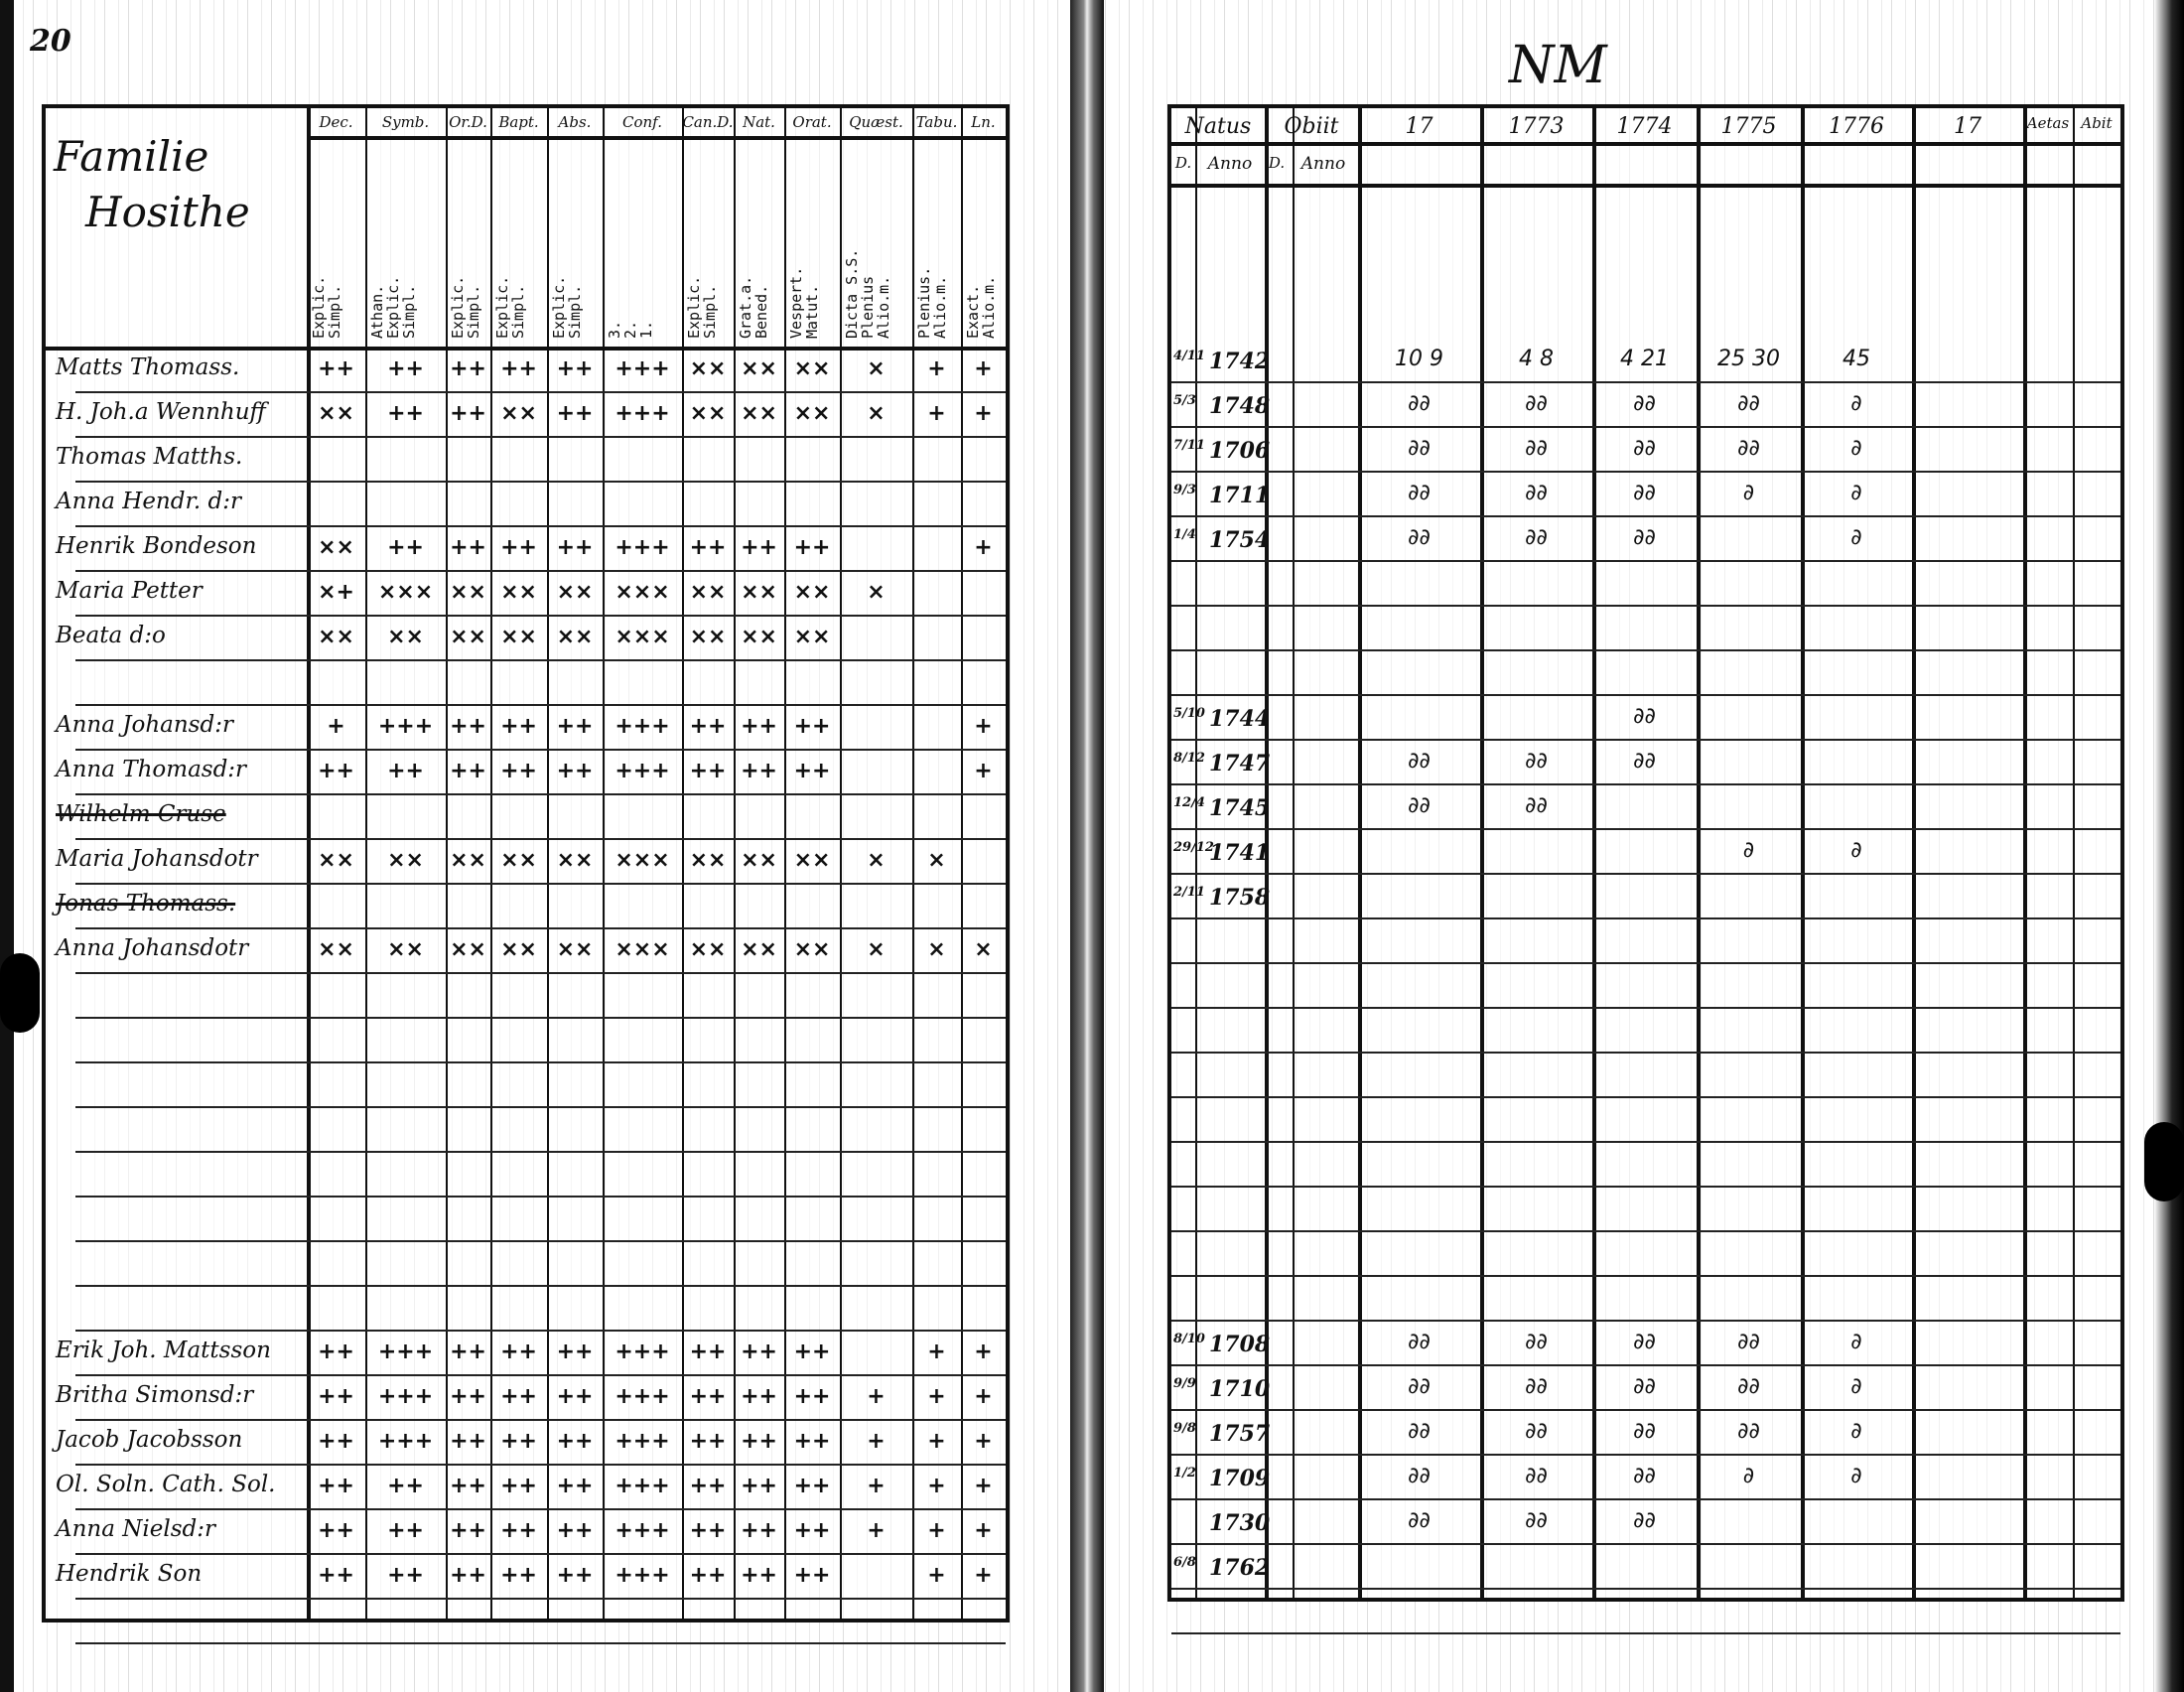 The height and width of the screenshot is (1692, 2184). What do you see at coordinates (1189, 802) in the screenshot?
I see `birth-day: 12/4` at bounding box center [1189, 802].